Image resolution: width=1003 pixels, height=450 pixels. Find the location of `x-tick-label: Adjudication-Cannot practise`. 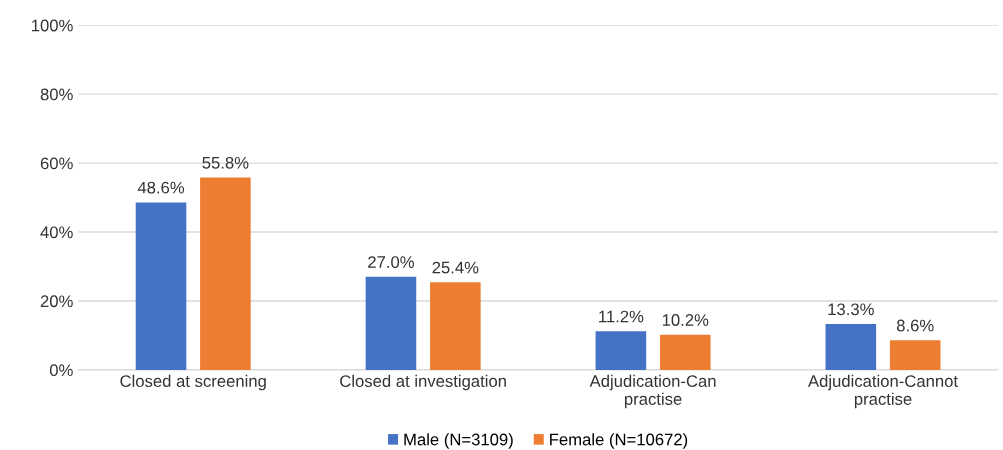

x-tick-label: Adjudication-Cannot practise is located at coordinates (883, 391).